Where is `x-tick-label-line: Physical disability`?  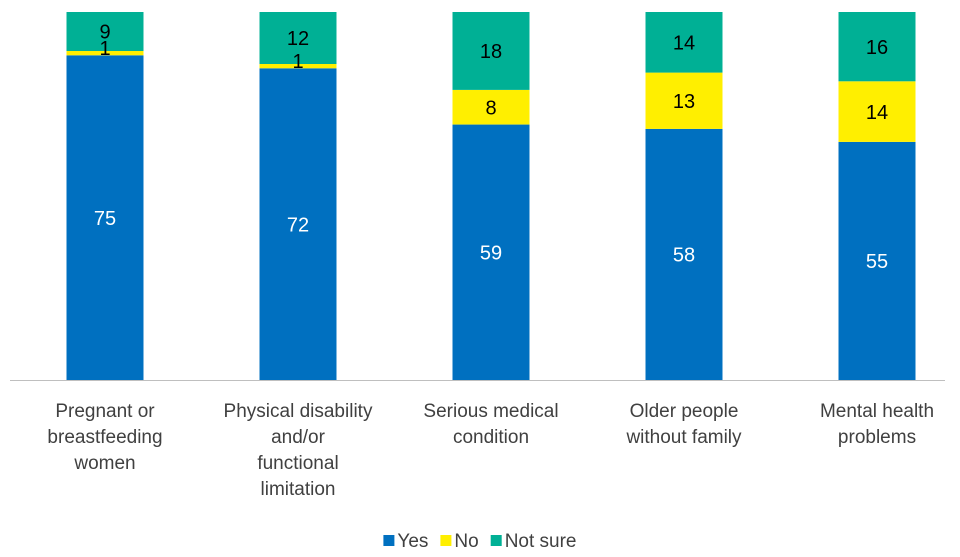 x-tick-label-line: Physical disability is located at coordinates (298, 411).